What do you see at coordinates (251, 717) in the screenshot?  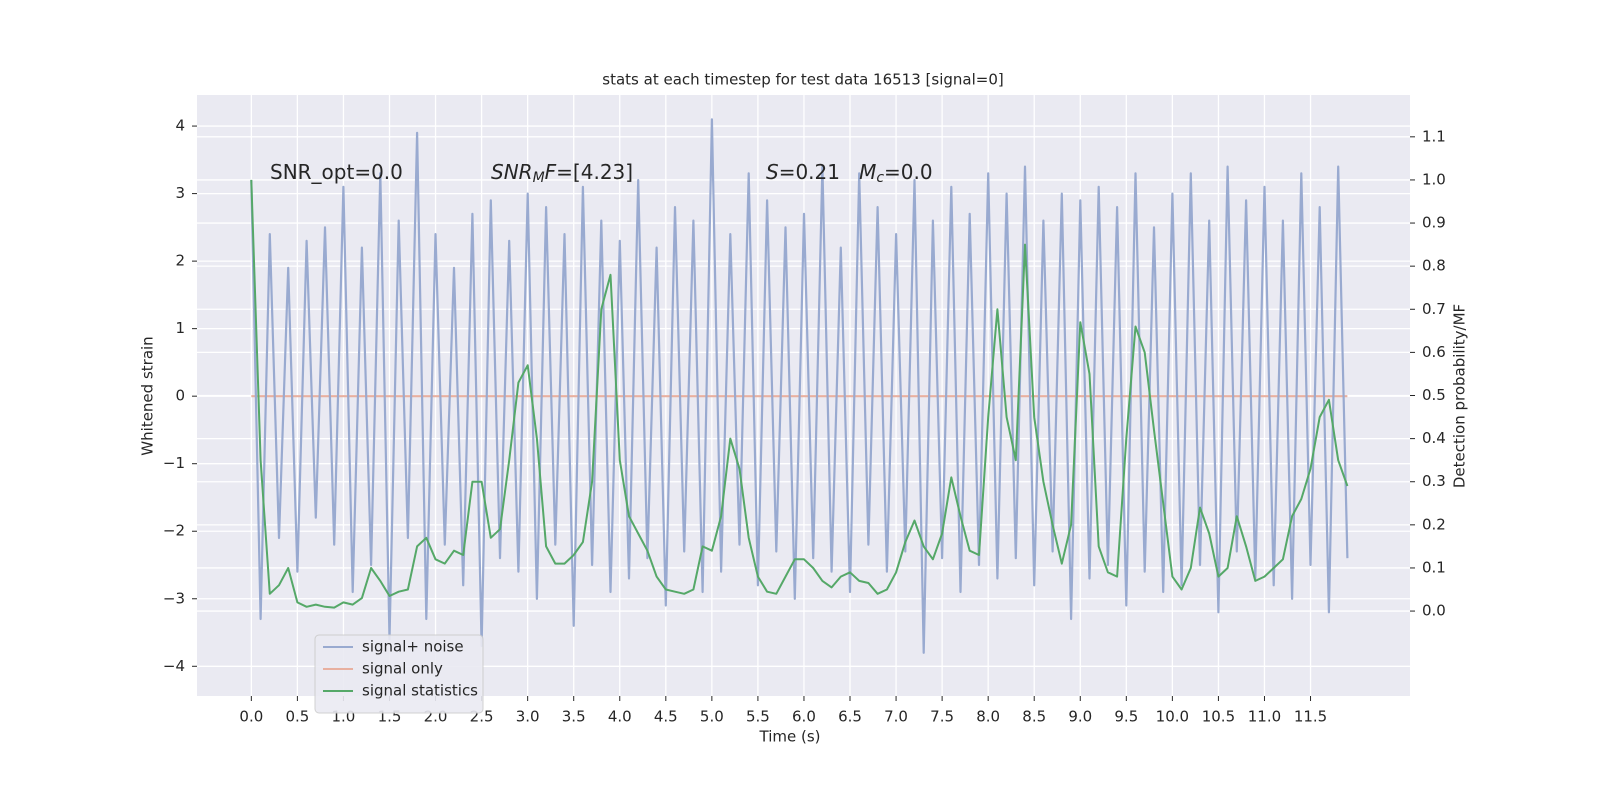 I see `x-tick-label: 0.0` at bounding box center [251, 717].